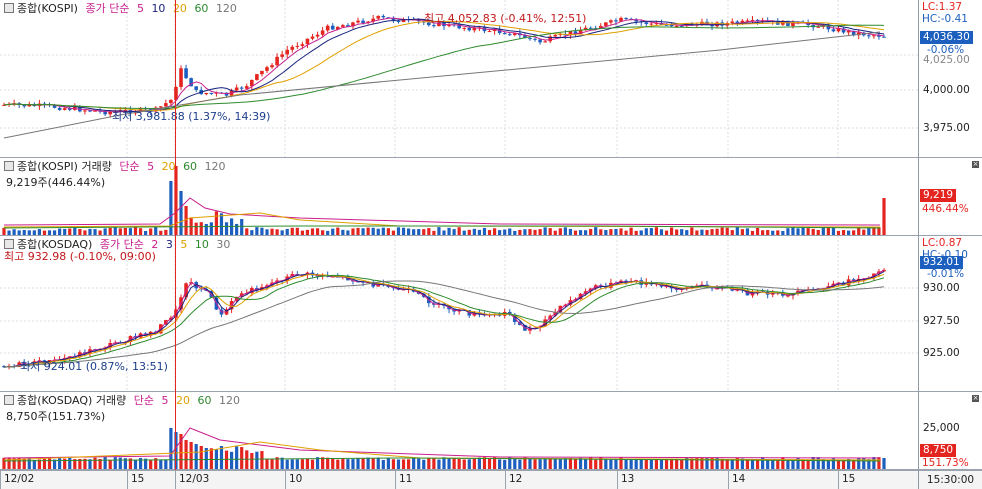 The width and height of the screenshot is (982, 489). What do you see at coordinates (849, 479) in the screenshot?
I see `time-label: 15` at bounding box center [849, 479].